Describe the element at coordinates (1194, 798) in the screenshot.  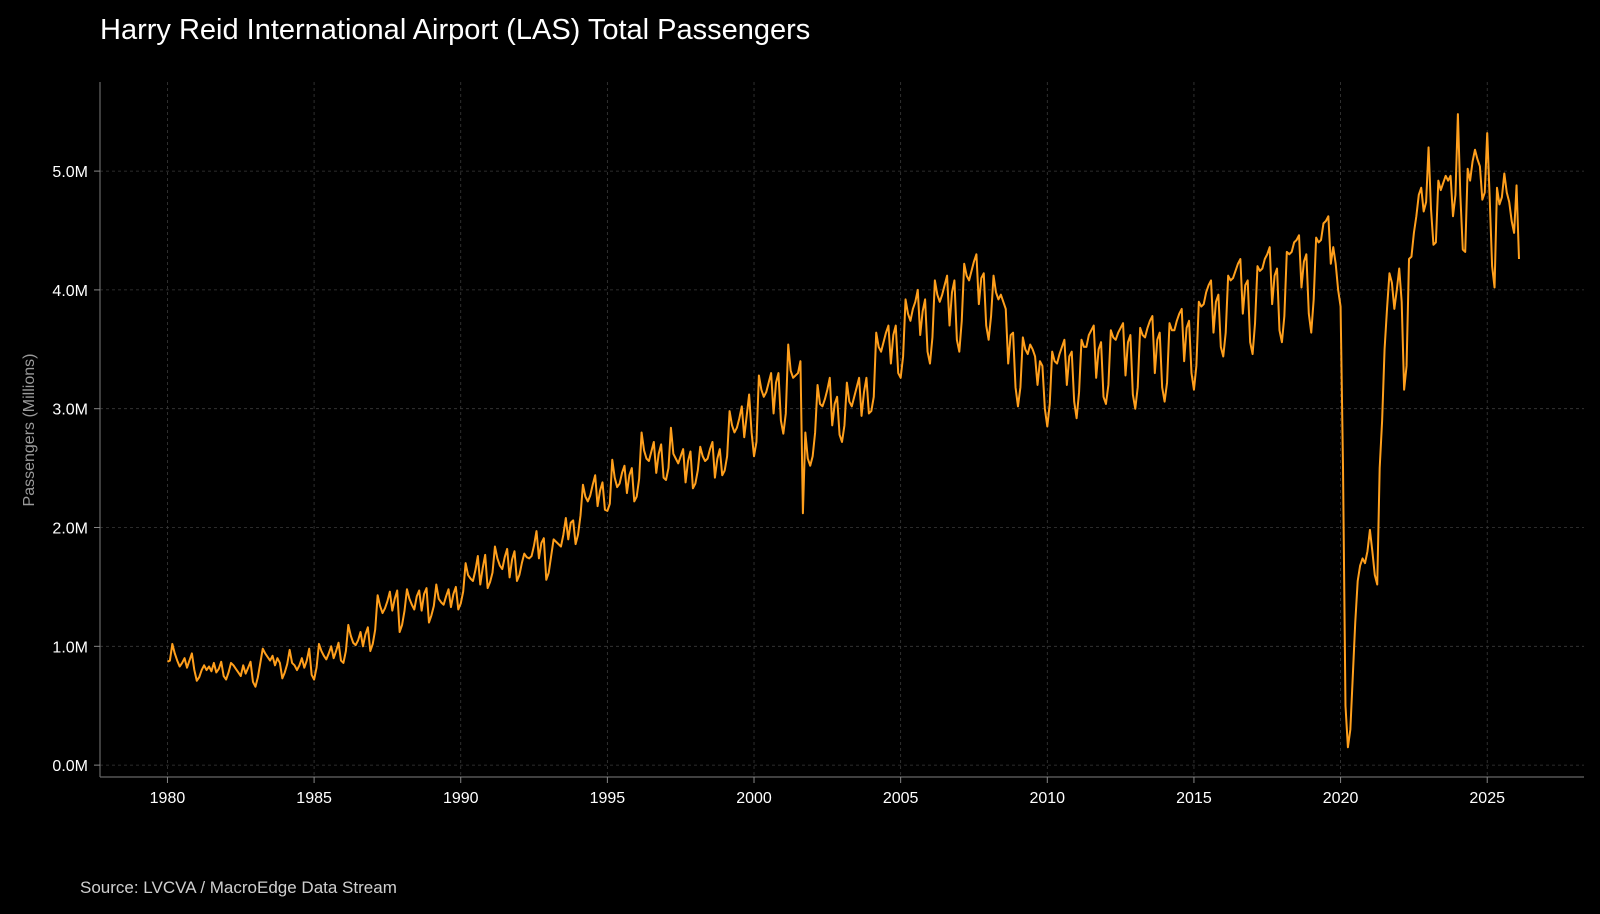
I see `x-tick-label: 2015` at that location.